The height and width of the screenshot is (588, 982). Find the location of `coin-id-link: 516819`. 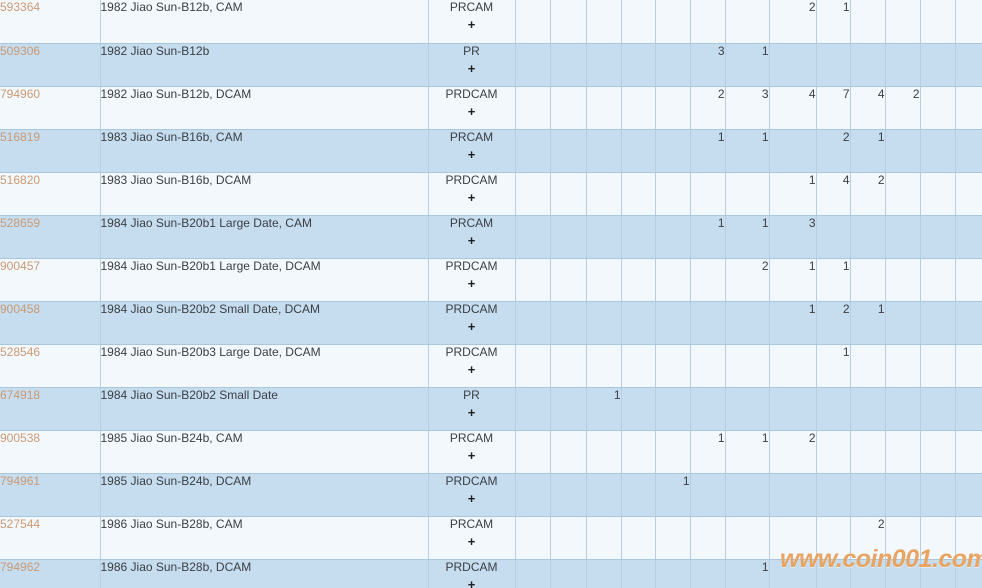

coin-id-link: 516819 is located at coordinates (20, 136).